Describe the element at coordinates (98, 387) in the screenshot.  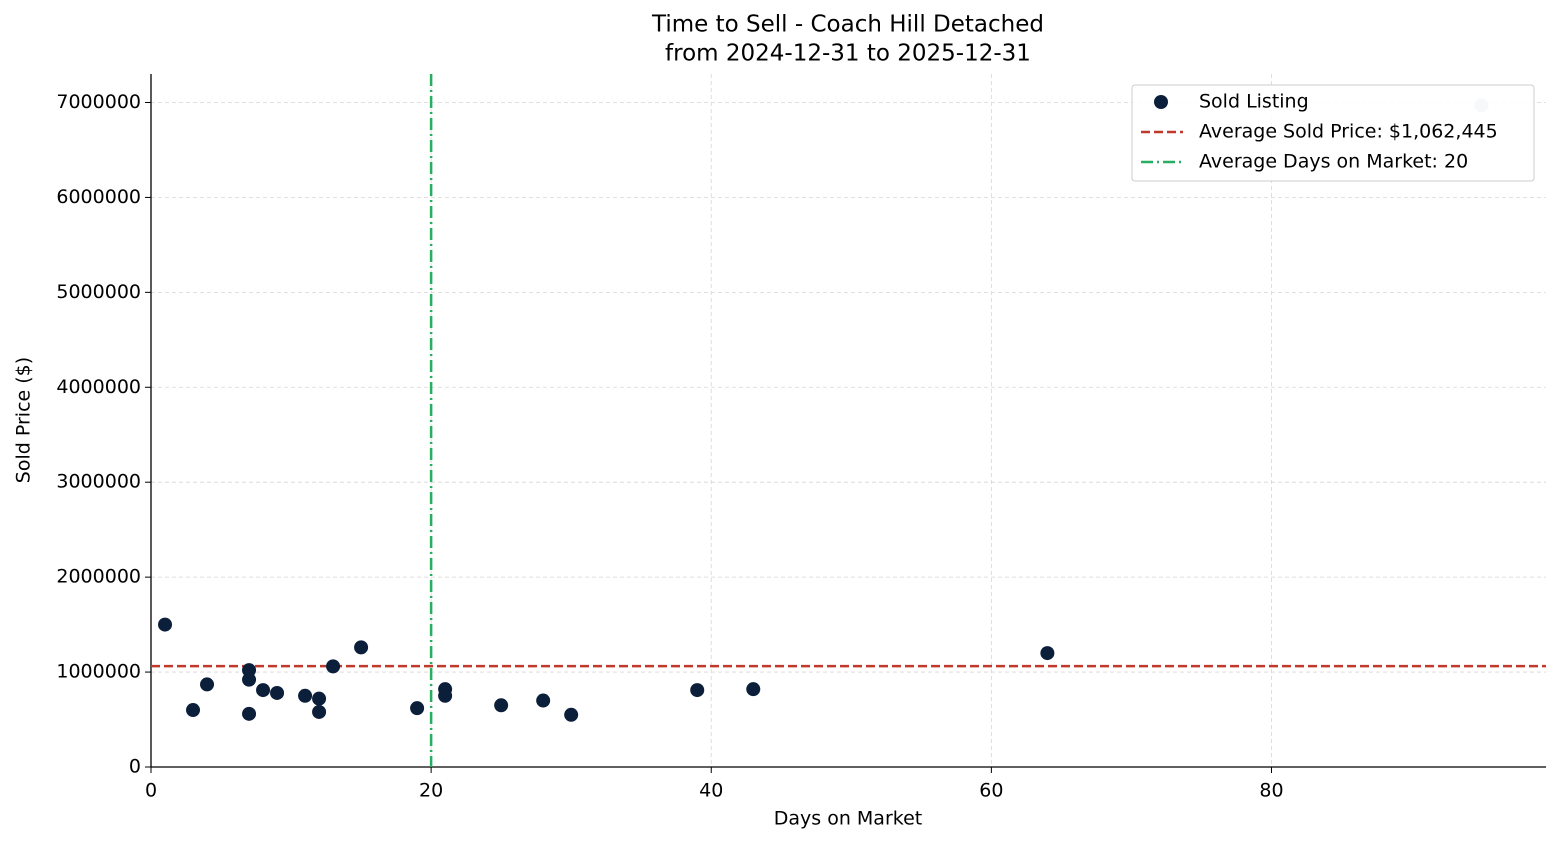
I see `y-tick-label: 4000000` at that location.